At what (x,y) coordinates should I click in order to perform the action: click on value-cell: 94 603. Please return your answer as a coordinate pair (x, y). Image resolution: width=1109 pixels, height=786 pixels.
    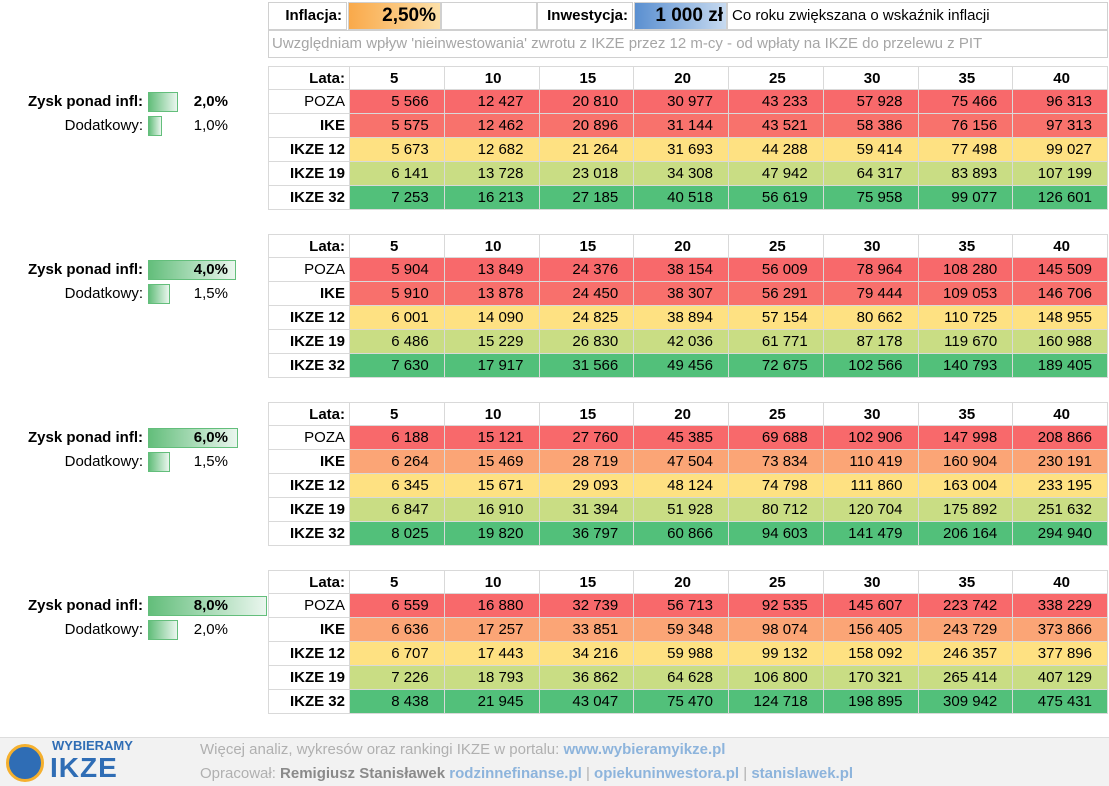
    Looking at the image, I should click on (776, 534).